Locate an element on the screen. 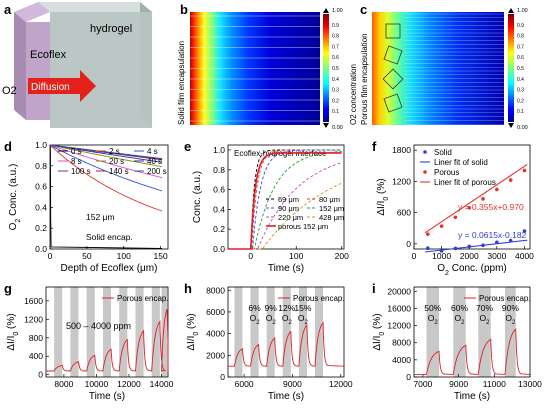 This screenshot has width=550, height=416. colorbar-c-tick: 0.9 is located at coordinates (520, 26).